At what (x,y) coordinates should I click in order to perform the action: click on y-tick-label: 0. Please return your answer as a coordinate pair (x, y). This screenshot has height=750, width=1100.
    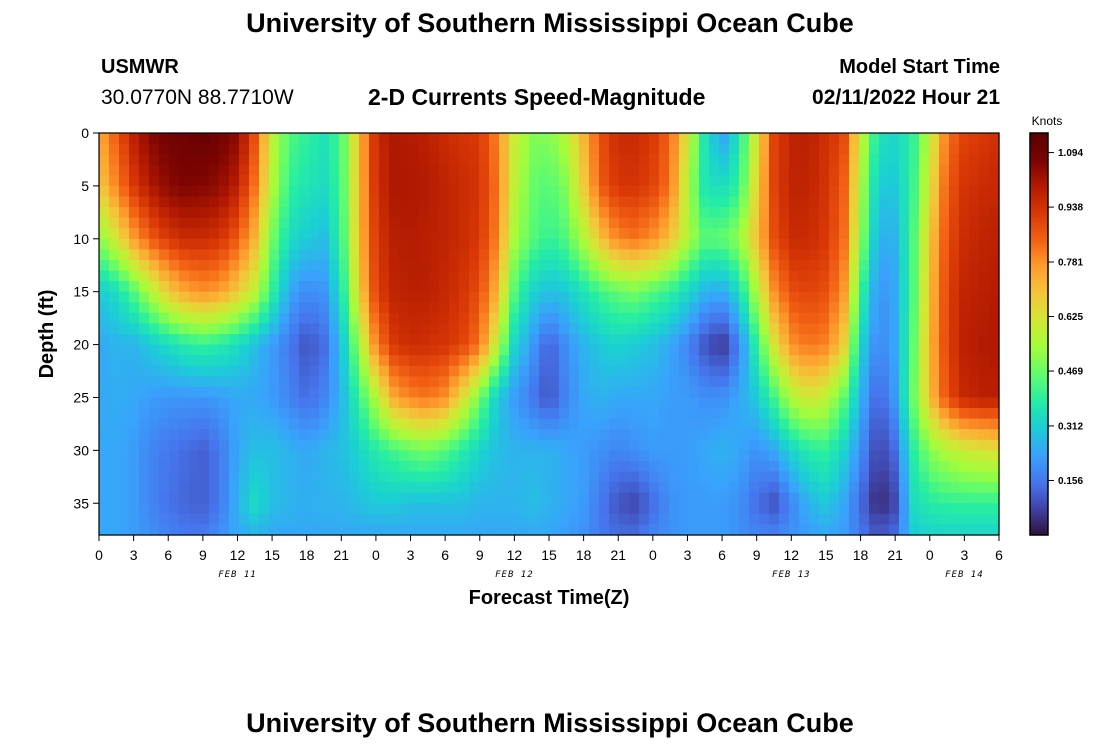
    Looking at the image, I should click on (85, 133).